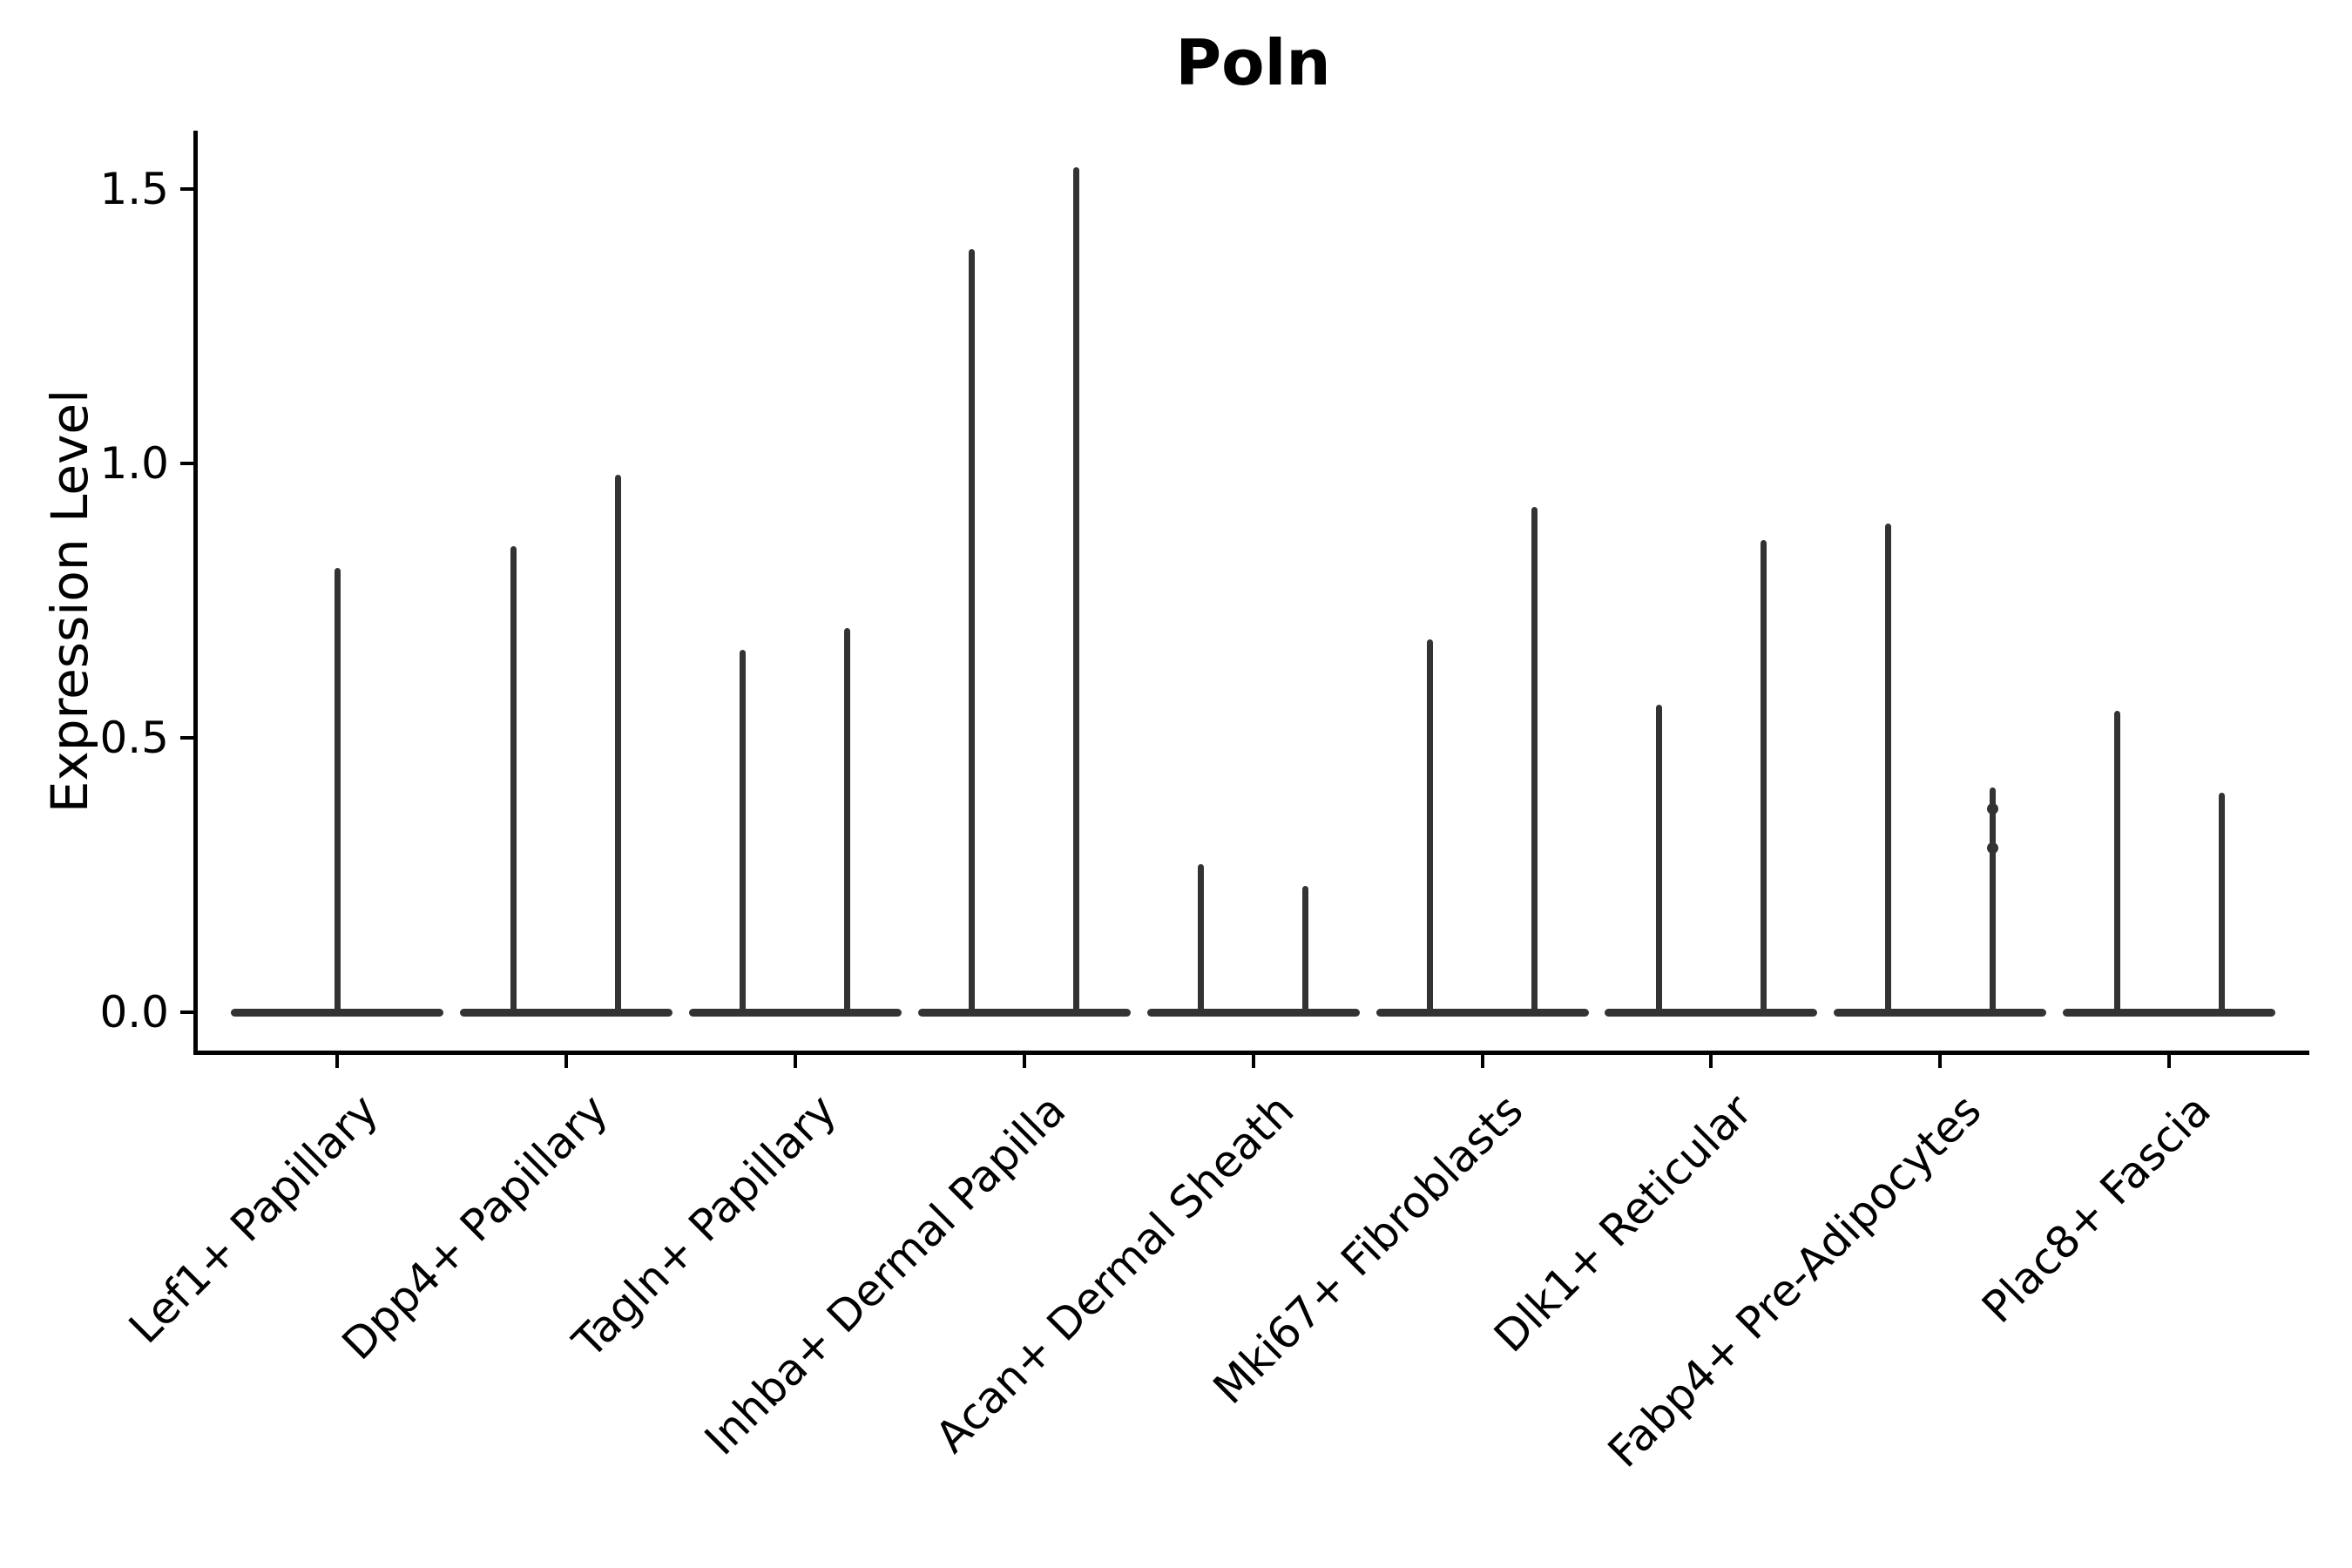 The image size is (2352, 1568). Describe the element at coordinates (195, 593) in the screenshot. I see `y-axis-spine` at that location.